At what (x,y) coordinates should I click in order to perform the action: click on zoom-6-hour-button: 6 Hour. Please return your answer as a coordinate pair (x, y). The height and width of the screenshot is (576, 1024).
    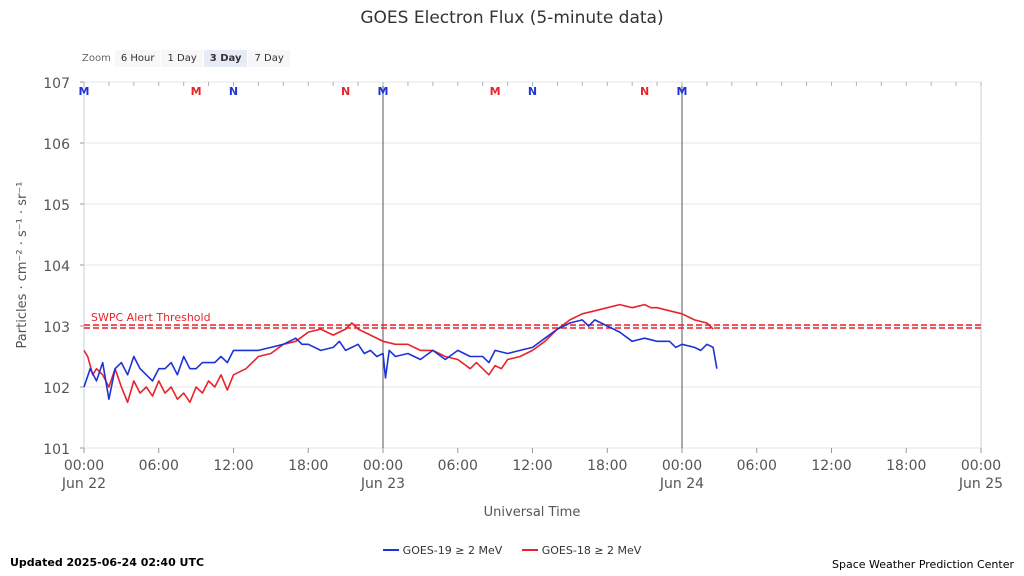
    Looking at the image, I should click on (137, 58).